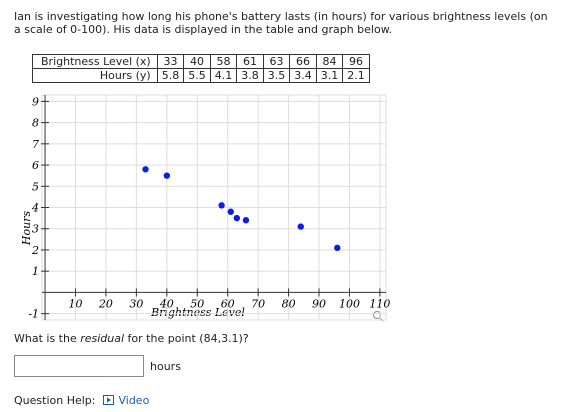 This screenshot has height=412, width=572. Describe the element at coordinates (329, 75) in the screenshot. I see `table-cell: 3.1` at that location.